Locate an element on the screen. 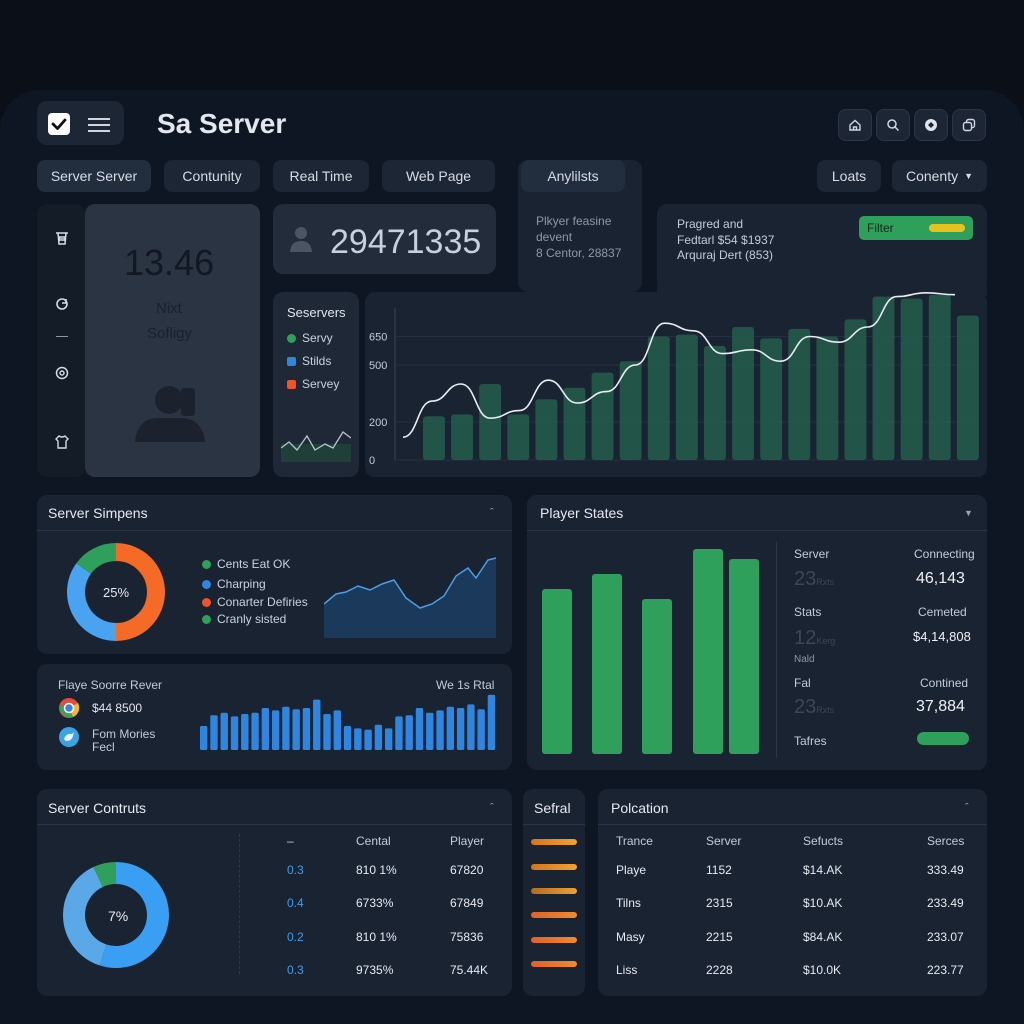  loats-button: Loats is located at coordinates (849, 176).